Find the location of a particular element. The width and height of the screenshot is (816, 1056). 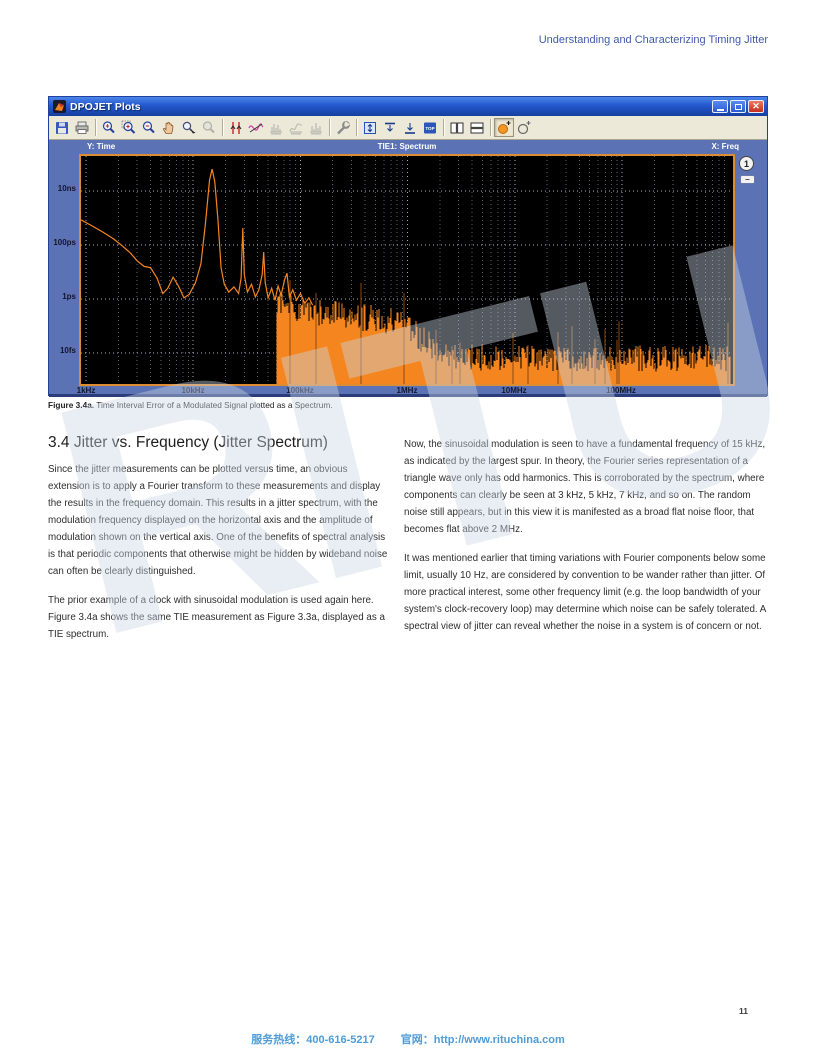

vertical-cursors-icon is located at coordinates (236, 127).